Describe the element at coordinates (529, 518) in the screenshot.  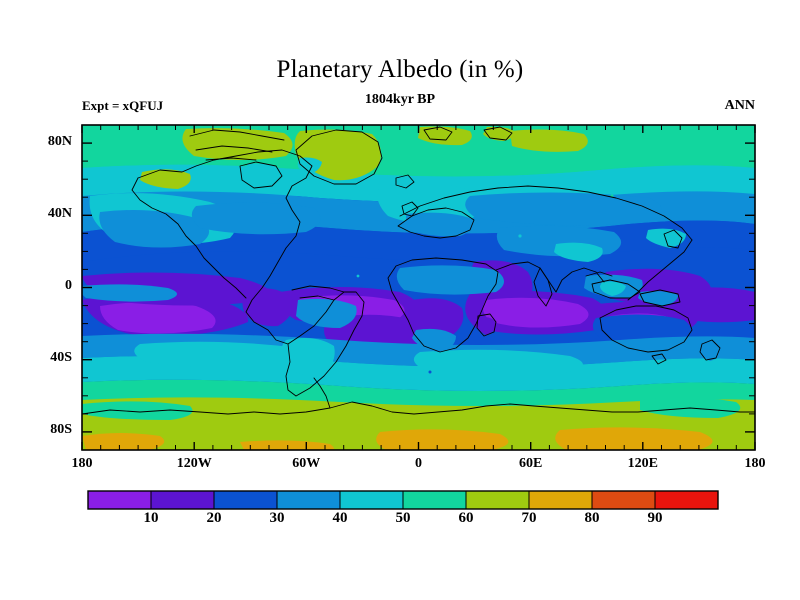
I see `colorbar-tick-label: 70` at that location.